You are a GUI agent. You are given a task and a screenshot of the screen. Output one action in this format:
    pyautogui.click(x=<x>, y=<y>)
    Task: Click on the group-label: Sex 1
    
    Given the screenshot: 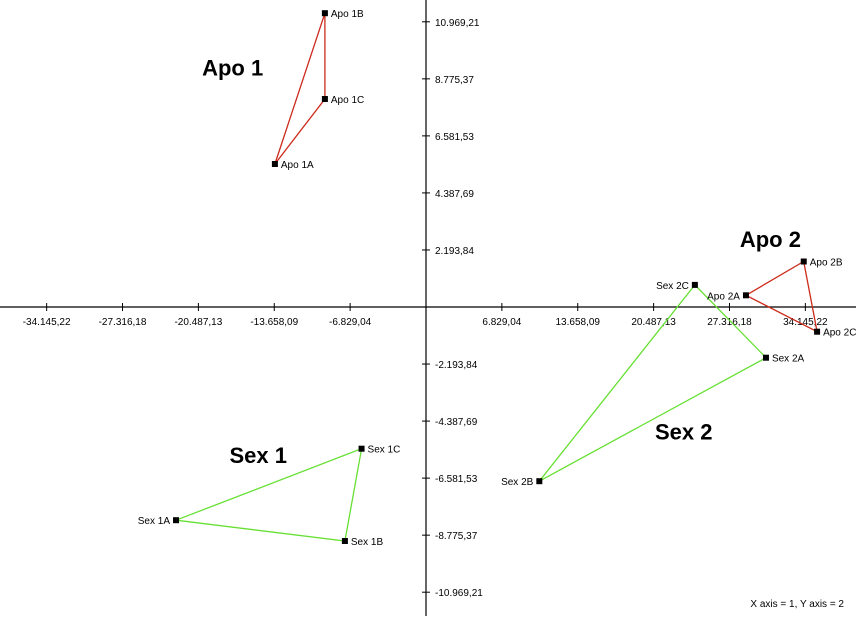 What is the action you would take?
    pyautogui.click(x=258, y=455)
    